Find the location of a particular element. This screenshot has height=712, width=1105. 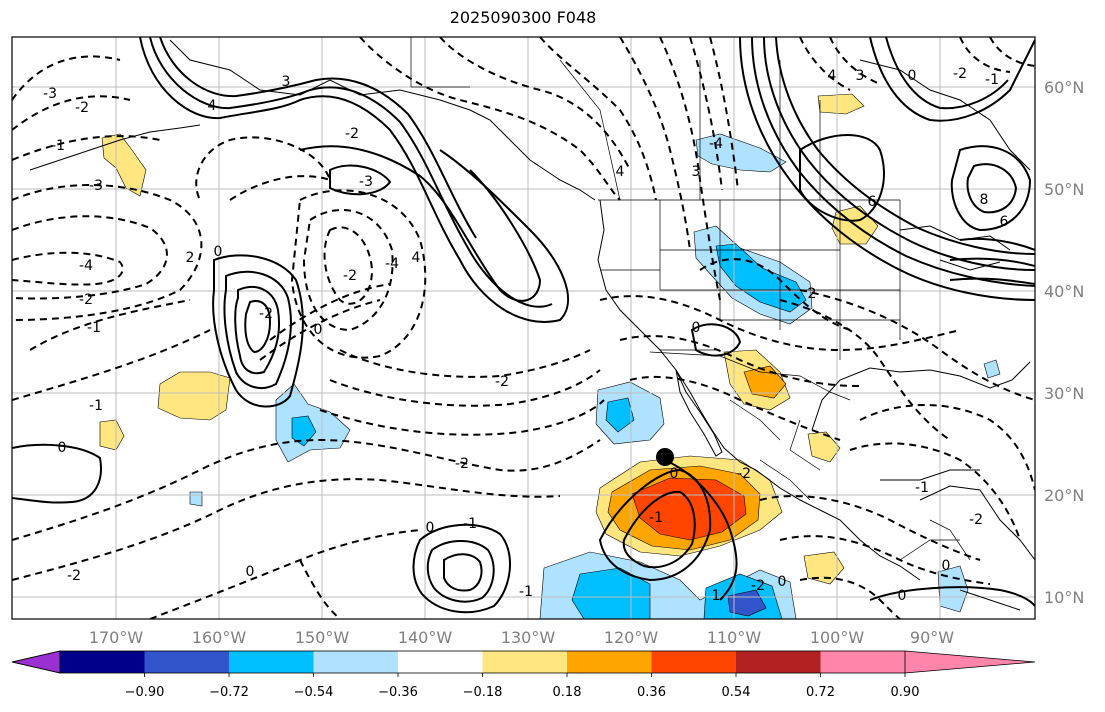

coastline-yucatan is located at coordinates (977, 523).